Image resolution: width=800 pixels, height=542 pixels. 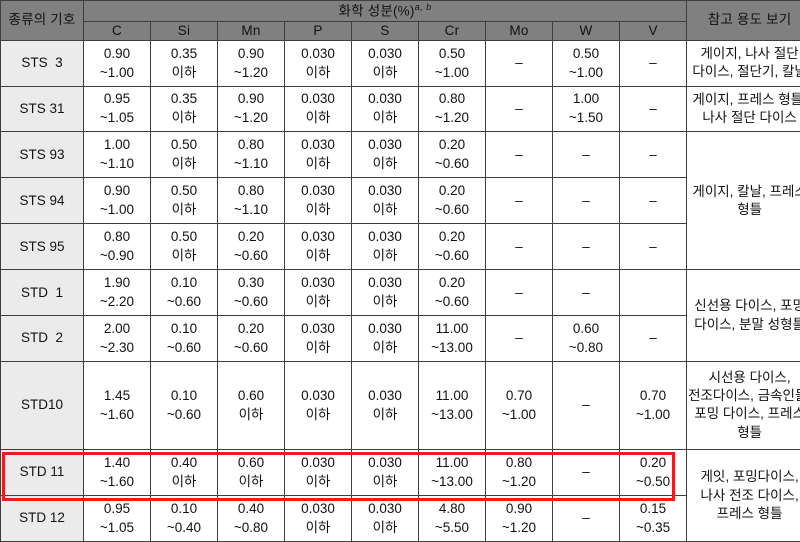 I want to click on composition-cell: 0.15 ~0.35, so click(x=653, y=518).